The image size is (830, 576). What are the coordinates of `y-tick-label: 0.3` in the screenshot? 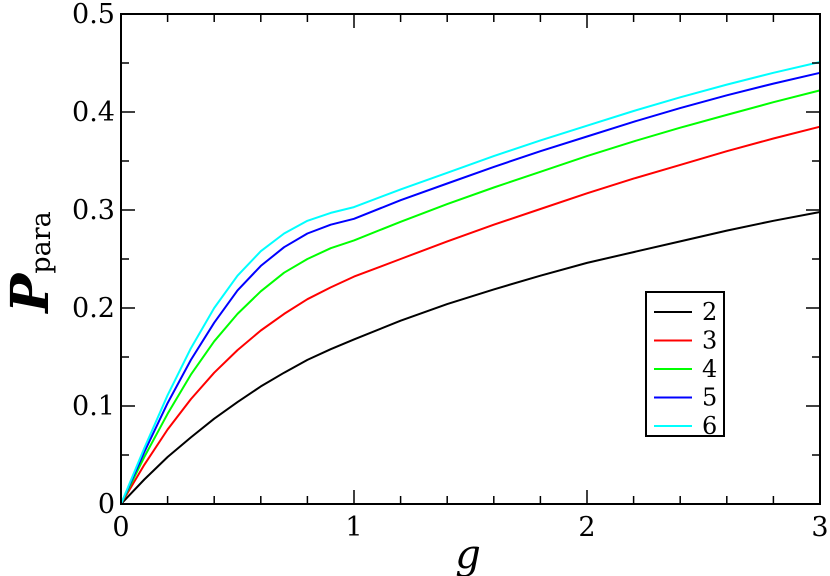 It's located at (93, 210).